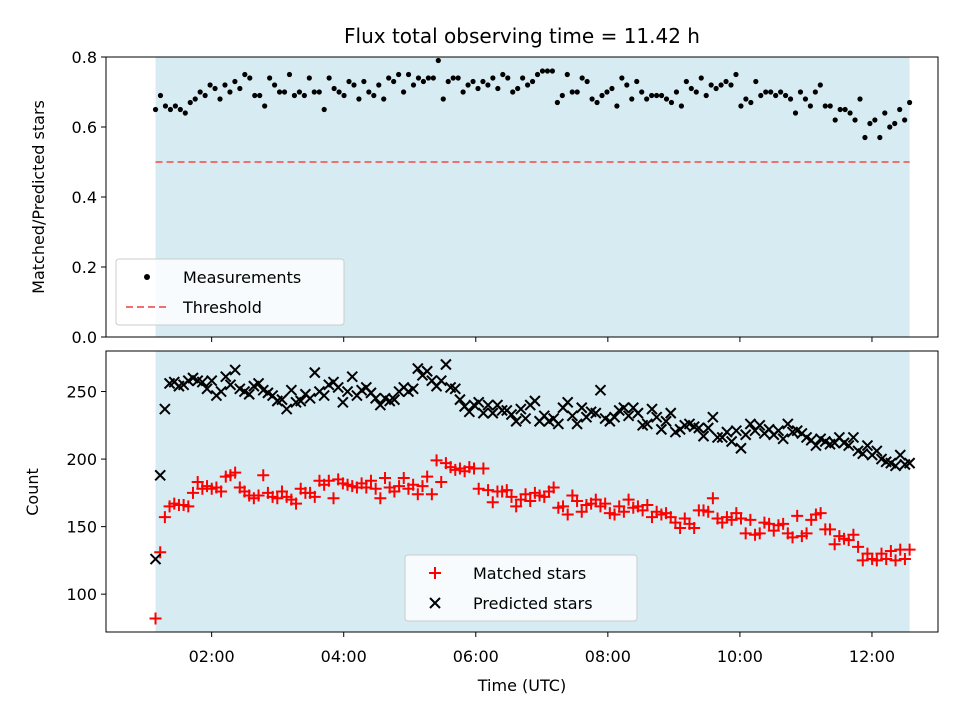  What do you see at coordinates (212, 656) in the screenshot?
I see `x-tick-label: 02:00` at bounding box center [212, 656].